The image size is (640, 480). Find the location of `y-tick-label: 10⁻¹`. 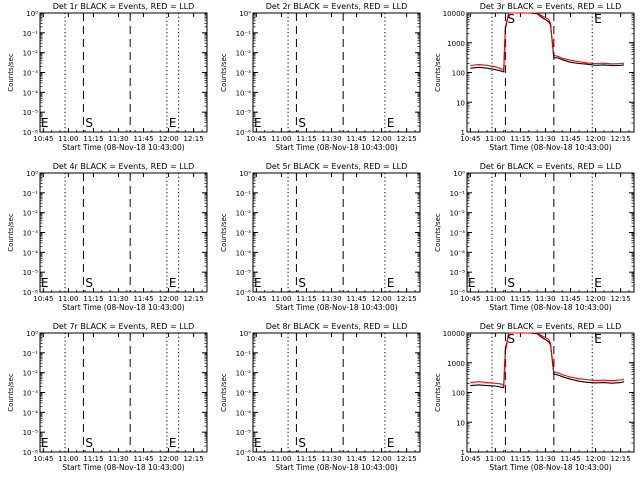

y-tick-label: 10⁻¹ is located at coordinates (31, 194).